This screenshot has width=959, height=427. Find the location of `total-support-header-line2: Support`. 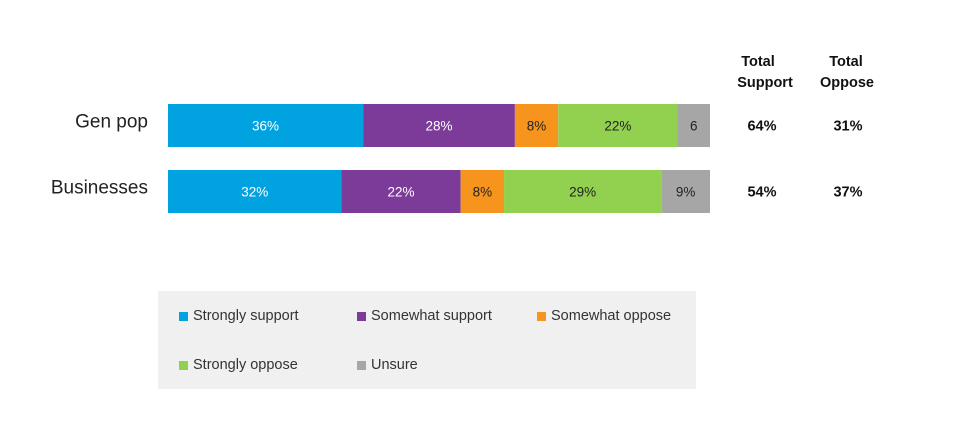

total-support-header-line2: Support is located at coordinates (765, 83).